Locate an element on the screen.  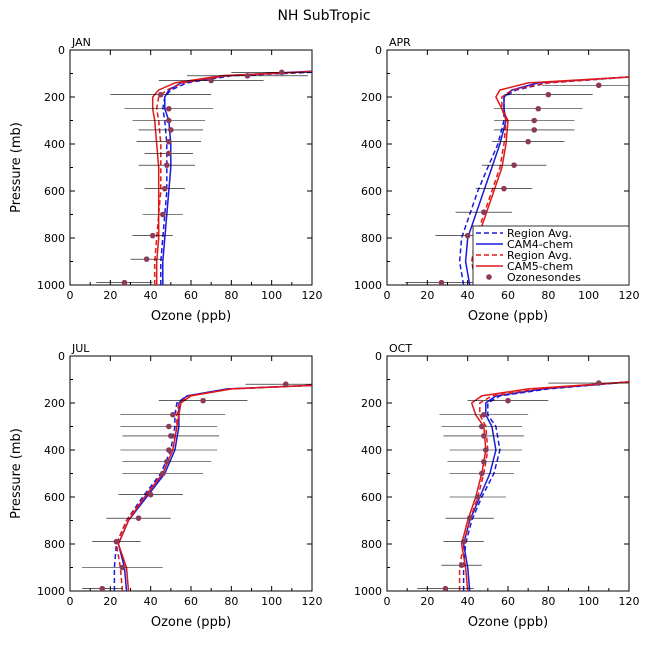
model-line-cam5 is located at coordinates (231, 177).